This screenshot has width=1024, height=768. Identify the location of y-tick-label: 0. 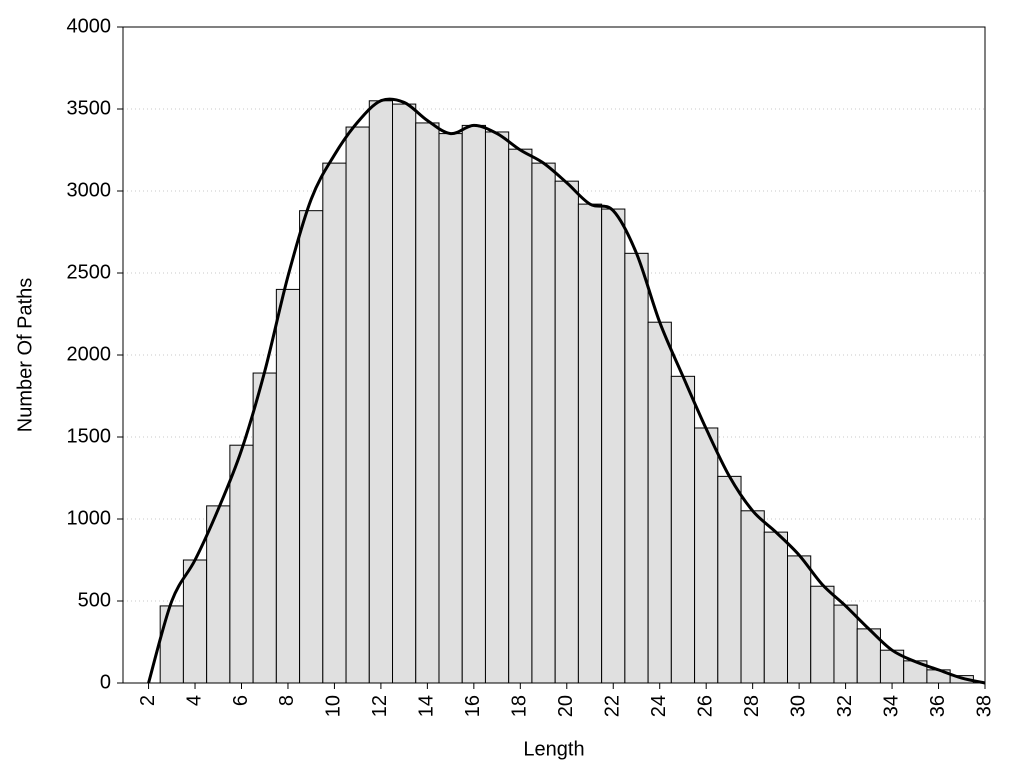
(105, 682).